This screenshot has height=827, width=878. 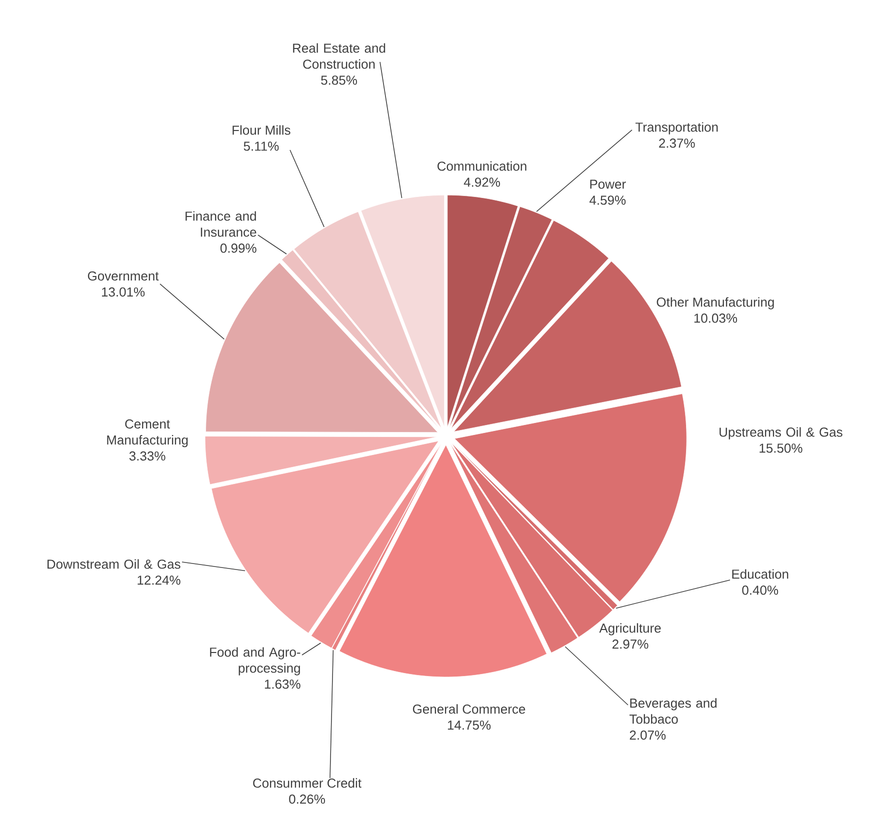 I want to click on data-label: 1.63%, so click(x=282, y=684).